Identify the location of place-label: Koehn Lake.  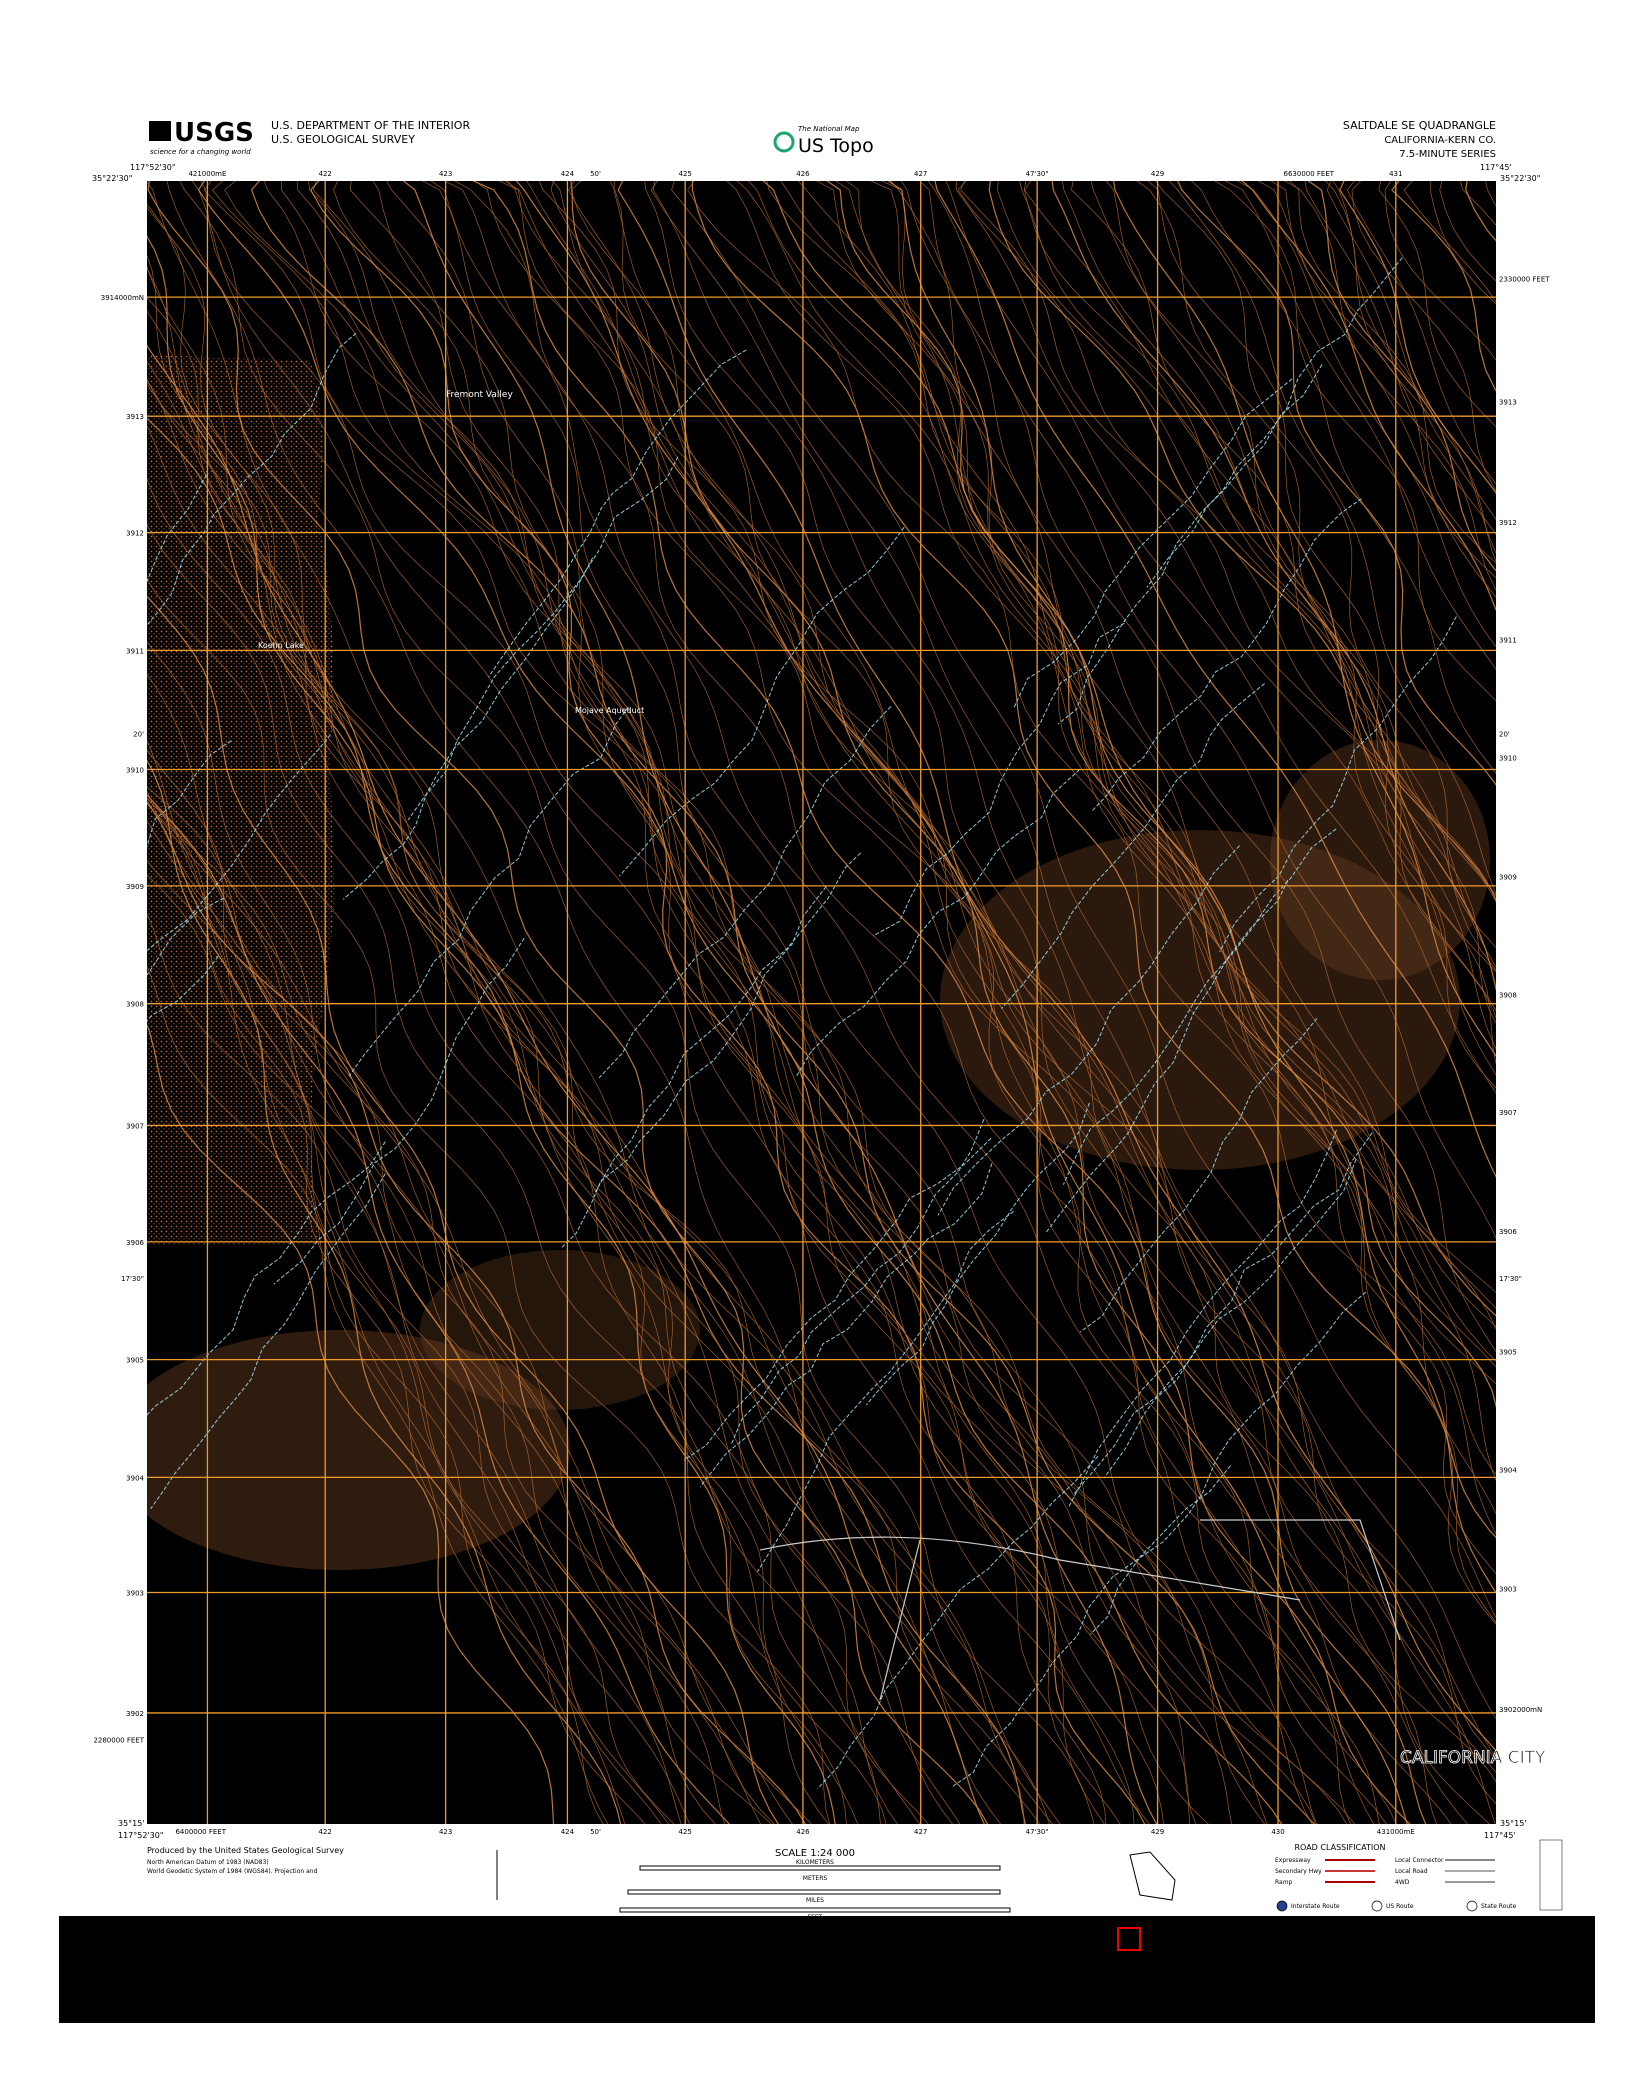
(281, 645).